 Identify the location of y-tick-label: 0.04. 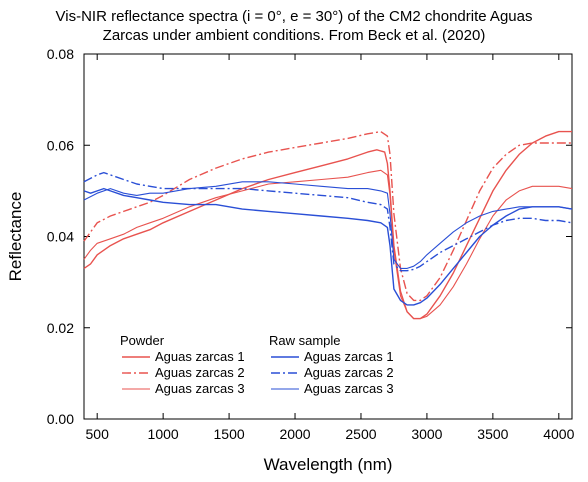
(60, 237).